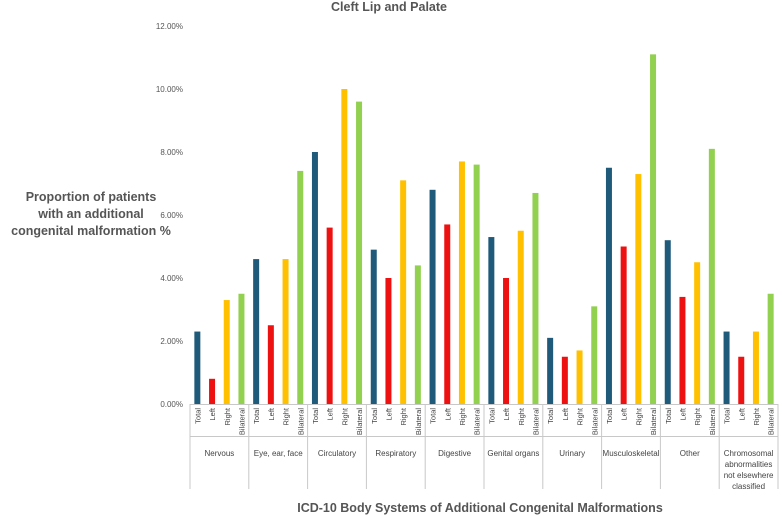 The image size is (782, 517). What do you see at coordinates (171, 278) in the screenshot?
I see `y-tick-label: 4.00%` at bounding box center [171, 278].